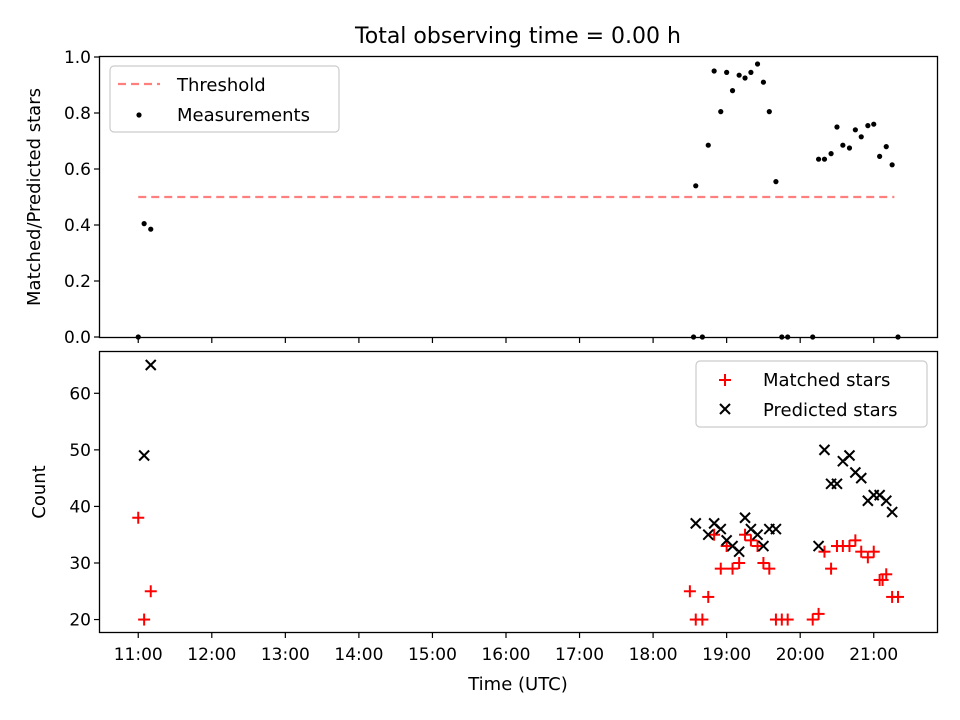  I want to click on x-tick-label: 11:00, so click(138, 655).